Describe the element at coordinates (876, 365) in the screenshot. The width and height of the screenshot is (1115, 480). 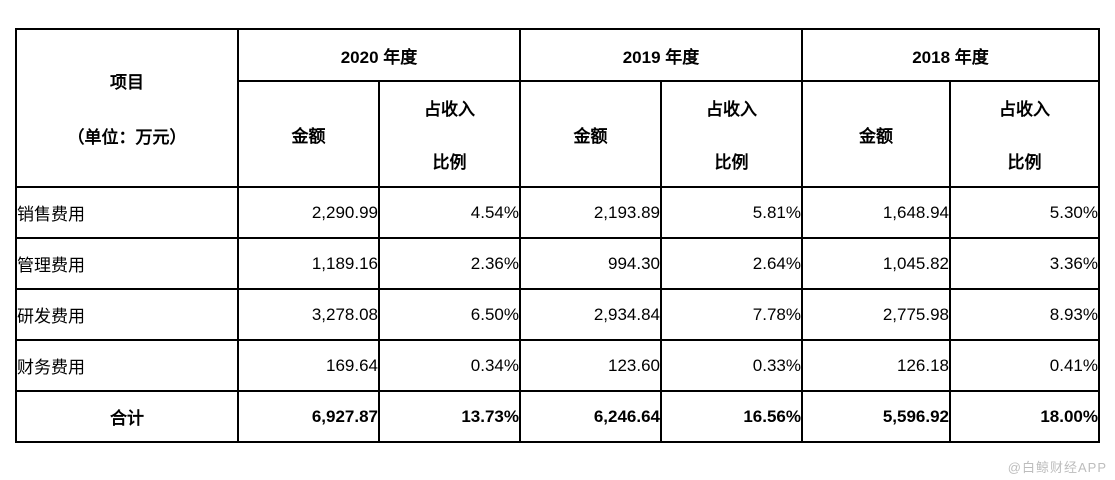
I see `amount-cell: 126.18` at that location.